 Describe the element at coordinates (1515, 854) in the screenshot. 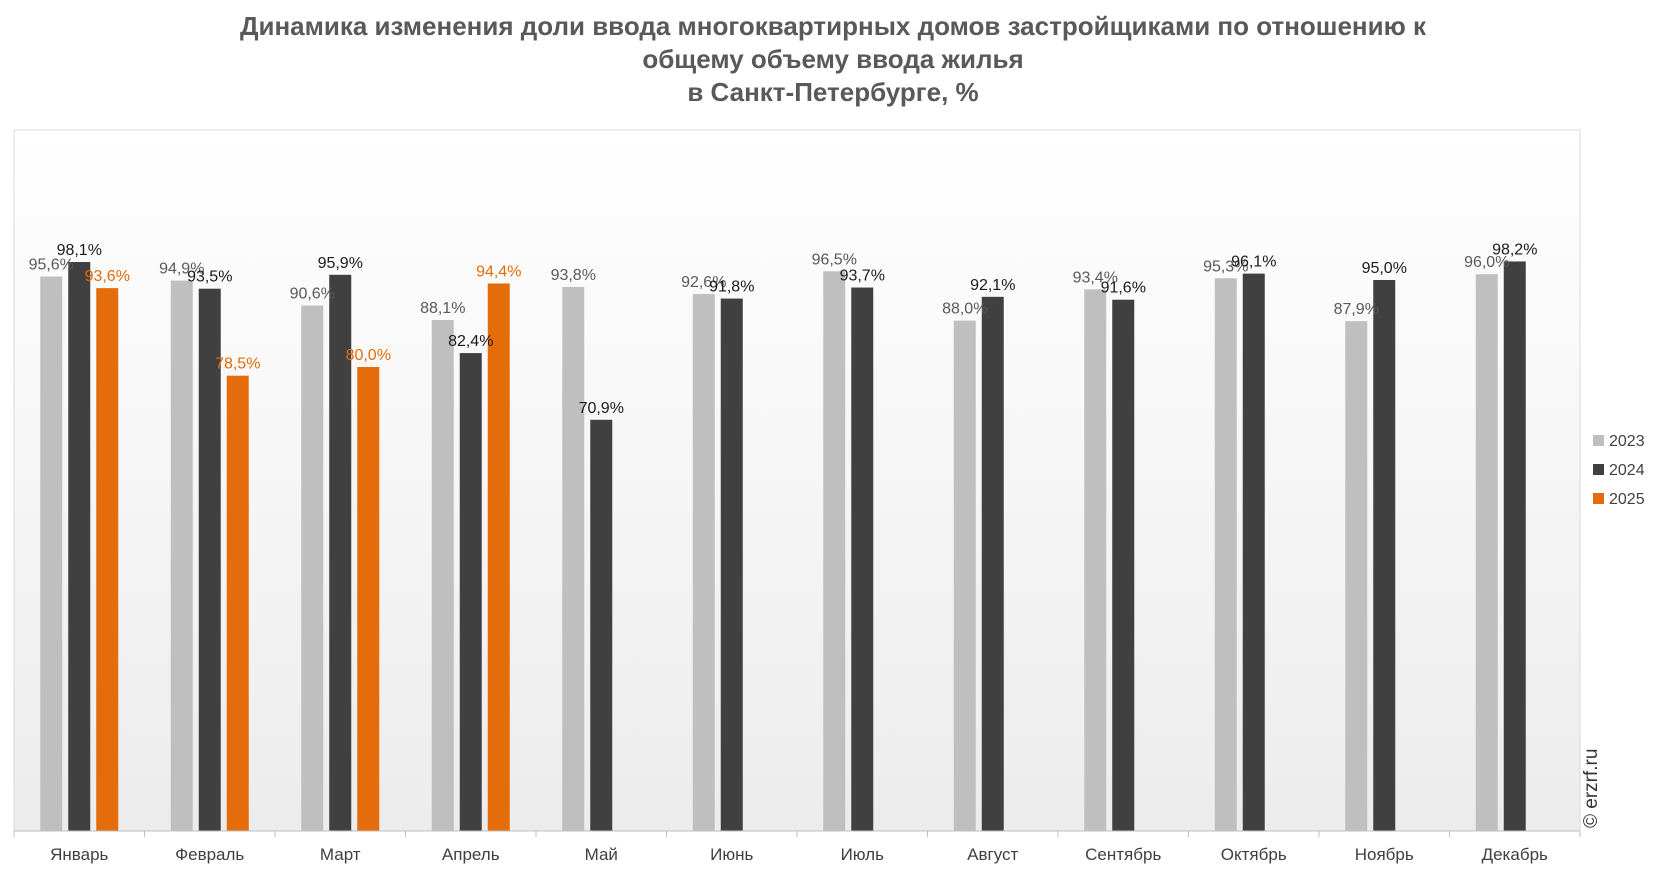

I see `category-label: Декабрь` at that location.